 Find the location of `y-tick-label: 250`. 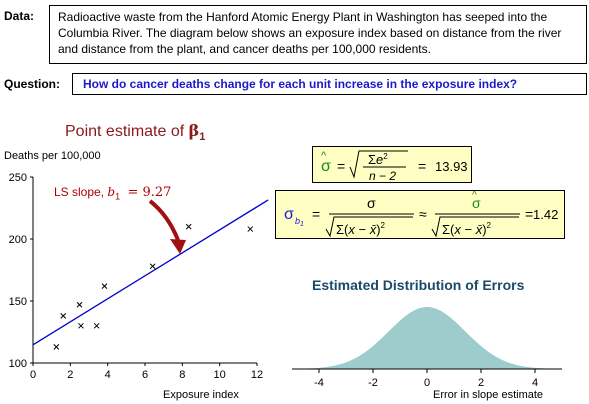

y-tick-label: 250 is located at coordinates (18, 178).